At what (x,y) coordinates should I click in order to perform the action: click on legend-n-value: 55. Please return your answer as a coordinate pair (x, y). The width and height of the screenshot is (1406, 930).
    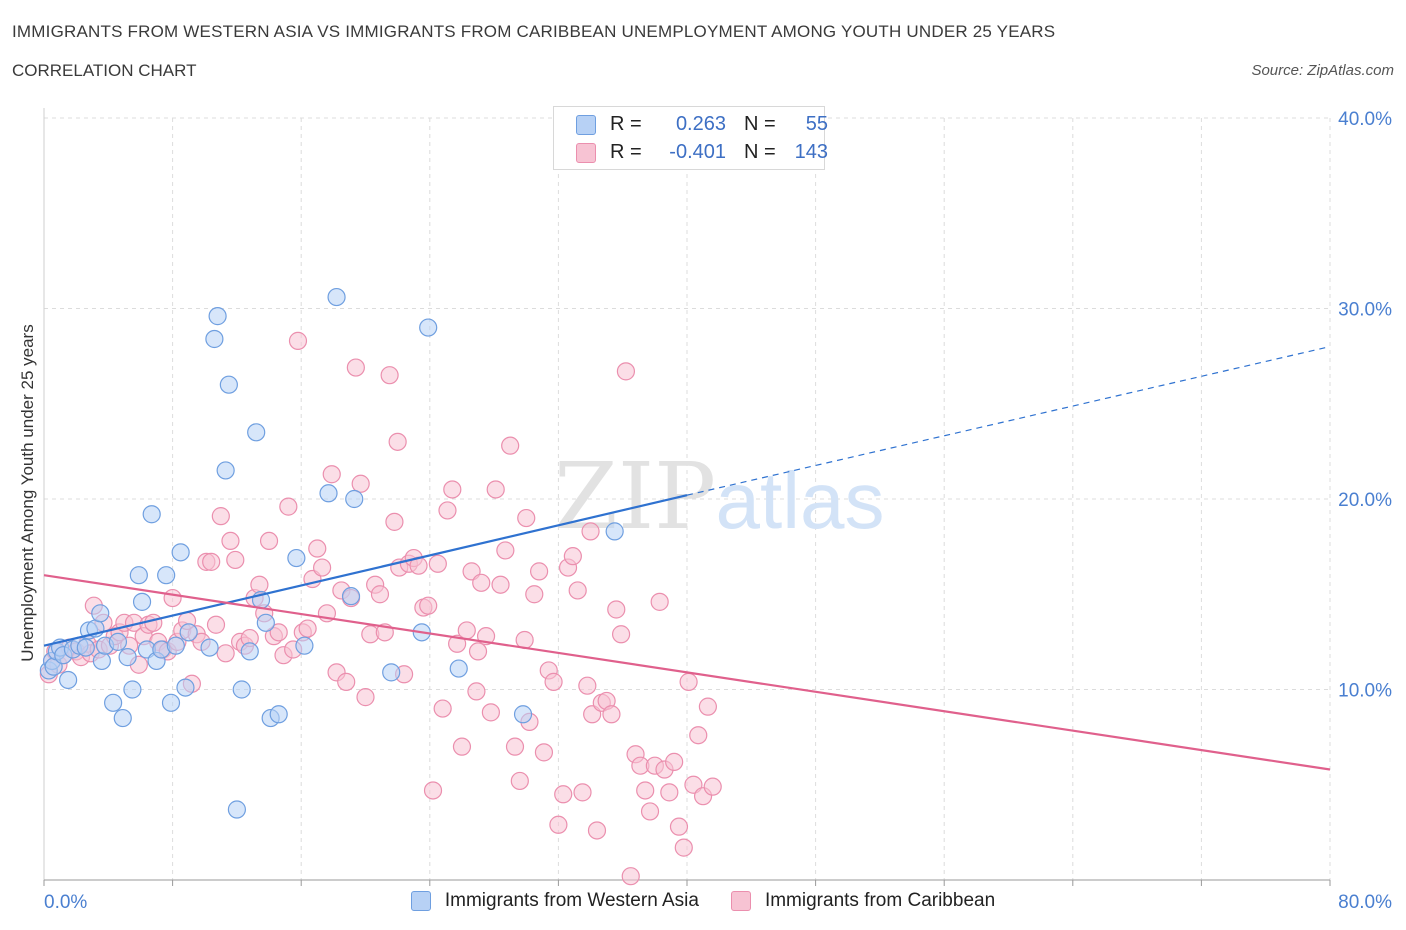
    Looking at the image, I should click on (816, 124).